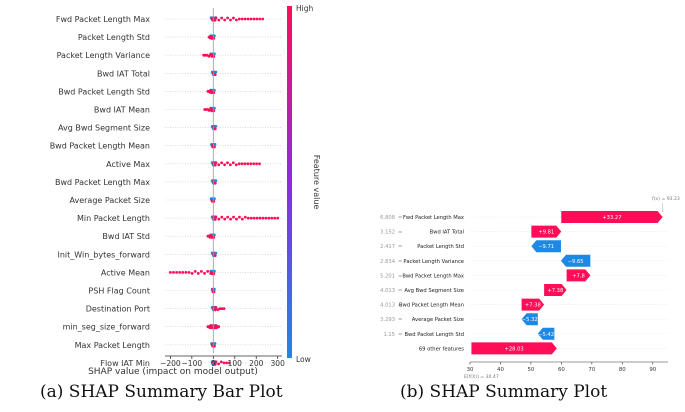 The width and height of the screenshot is (685, 412). I want to click on waterfall-row: 1.15 = Bwd Packet Length Std −5.42, so click(525, 333).